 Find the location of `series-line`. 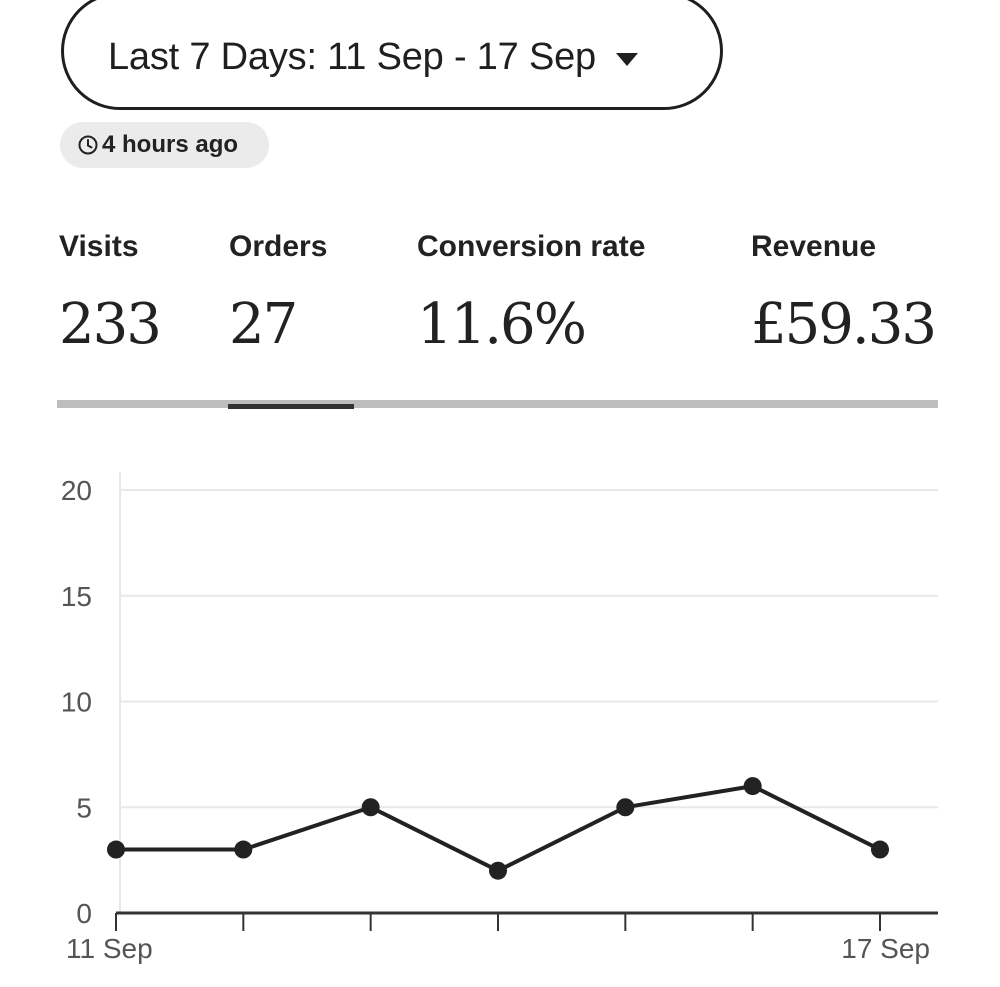

series-line is located at coordinates (498, 828).